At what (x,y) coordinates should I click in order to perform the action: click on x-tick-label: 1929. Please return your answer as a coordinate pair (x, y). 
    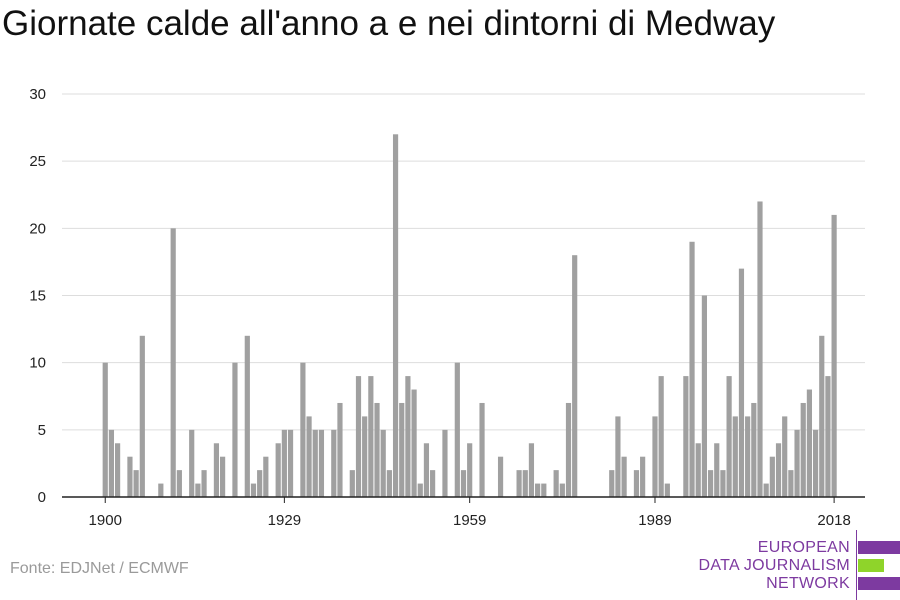
    Looking at the image, I should click on (284, 520).